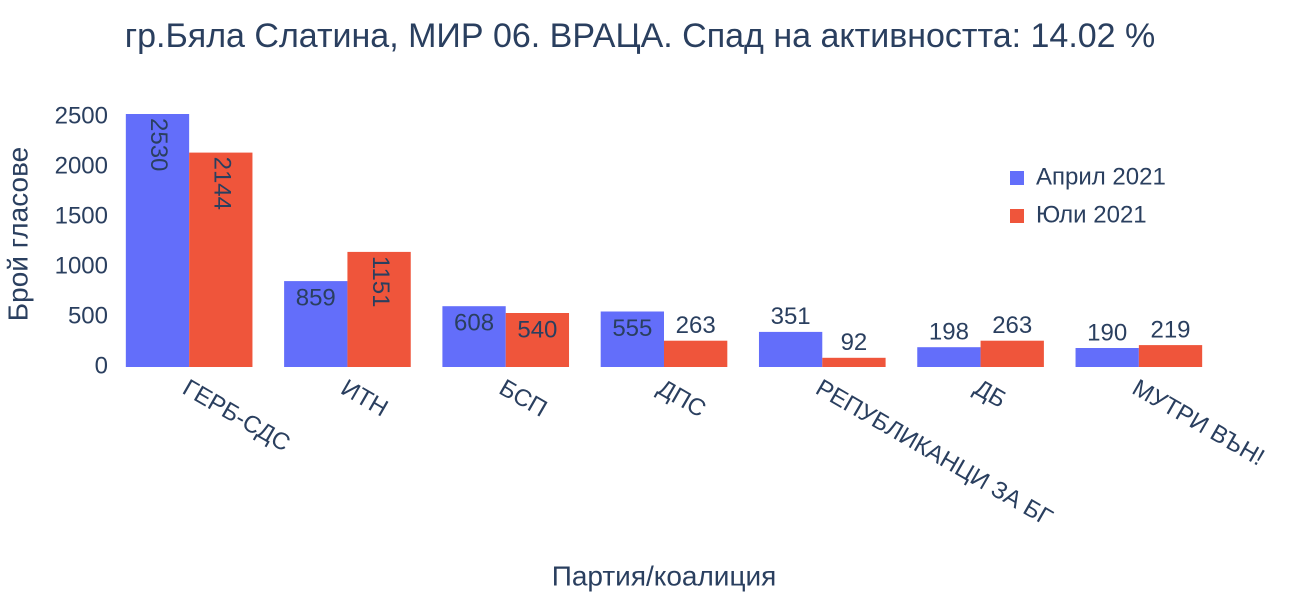 The height and width of the screenshot is (600, 1300). Describe the element at coordinates (989, 393) in the screenshot. I see `x-tick-label: ДБ` at that location.